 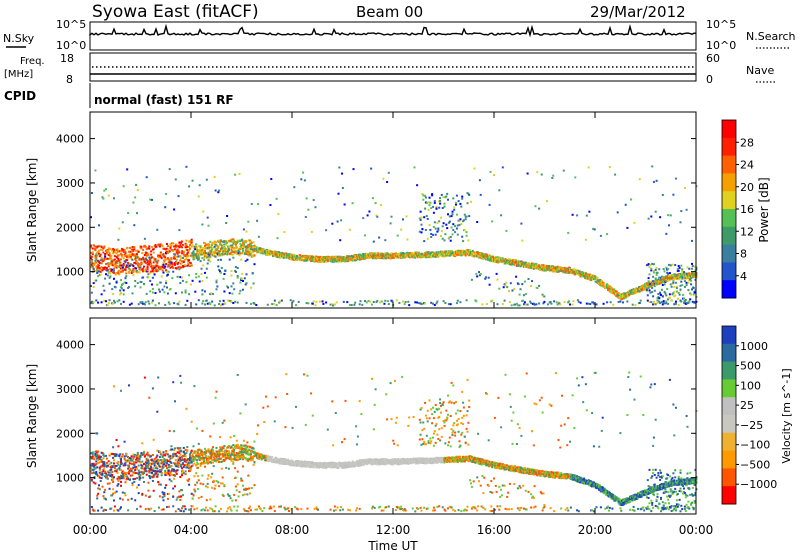 What do you see at coordinates (393, 67) in the screenshot?
I see `freq-panel-frame` at bounding box center [393, 67].